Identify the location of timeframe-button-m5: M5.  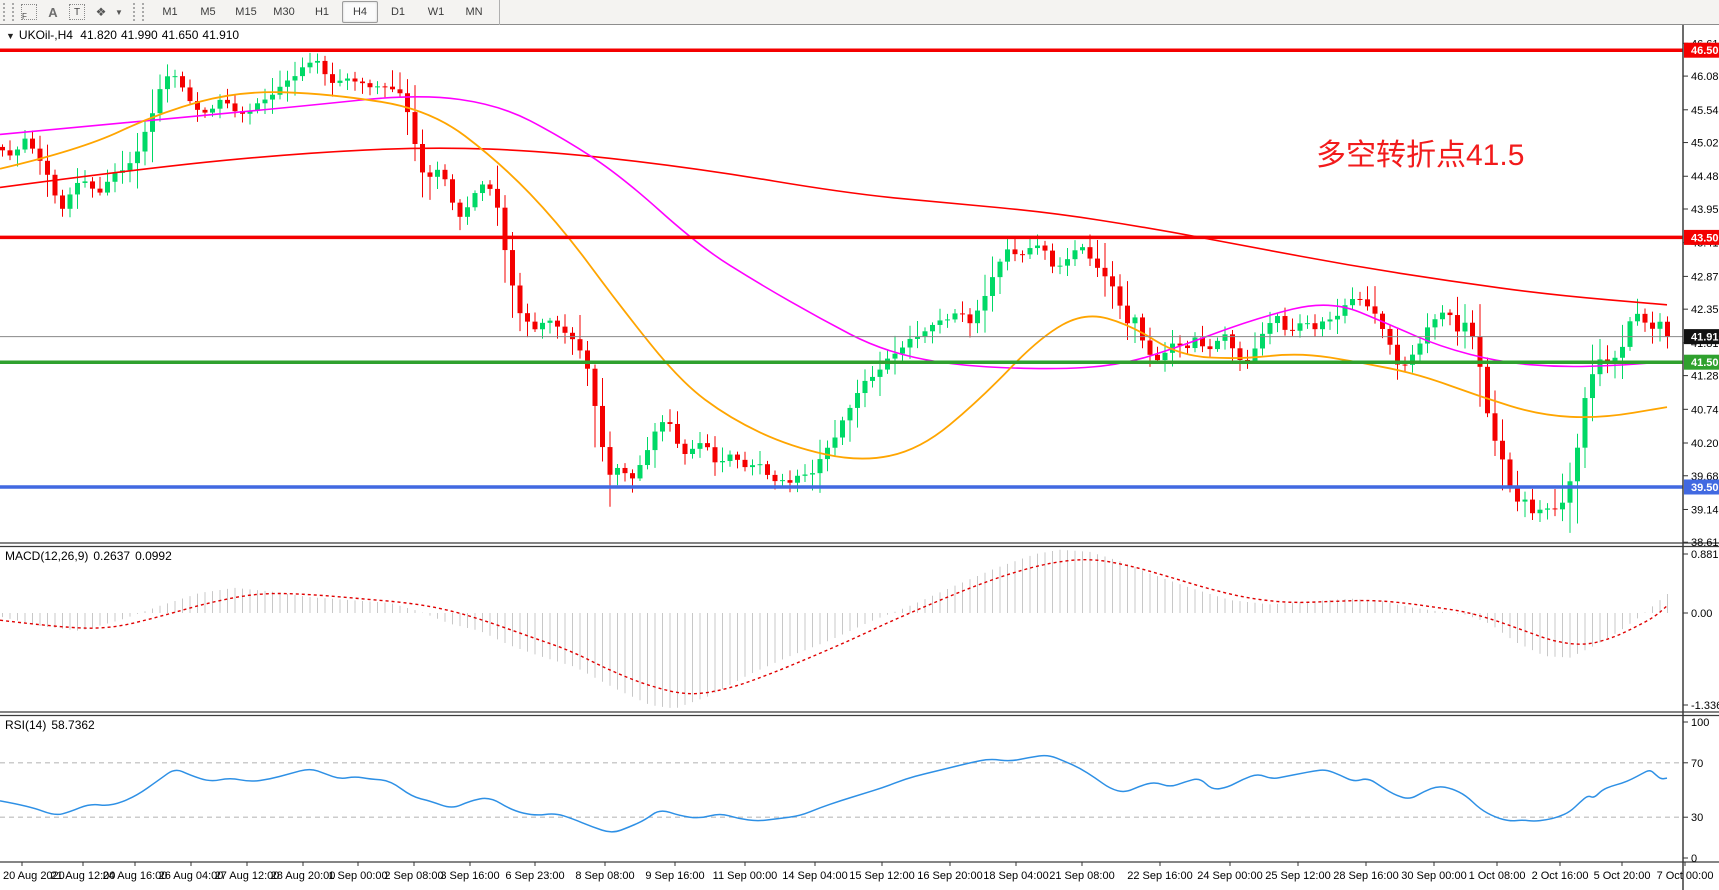
(208, 12).